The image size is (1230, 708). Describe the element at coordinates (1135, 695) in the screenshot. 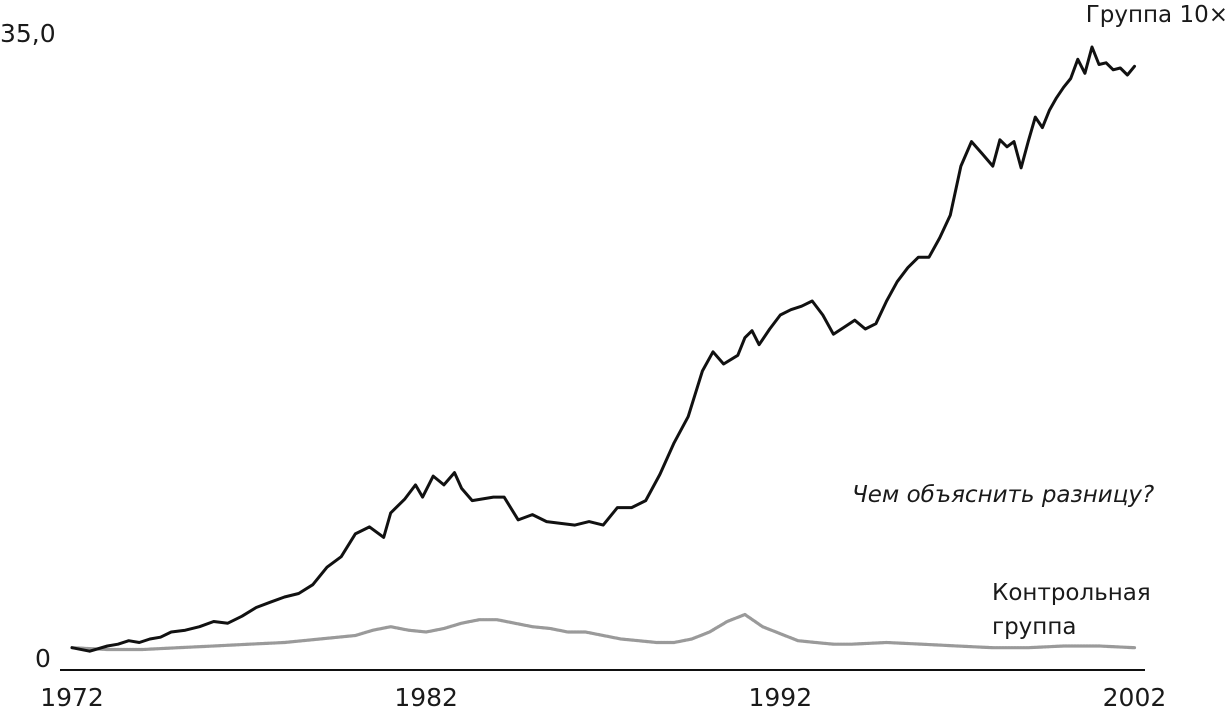

I see `x-tick-label-2002: 2002` at that location.